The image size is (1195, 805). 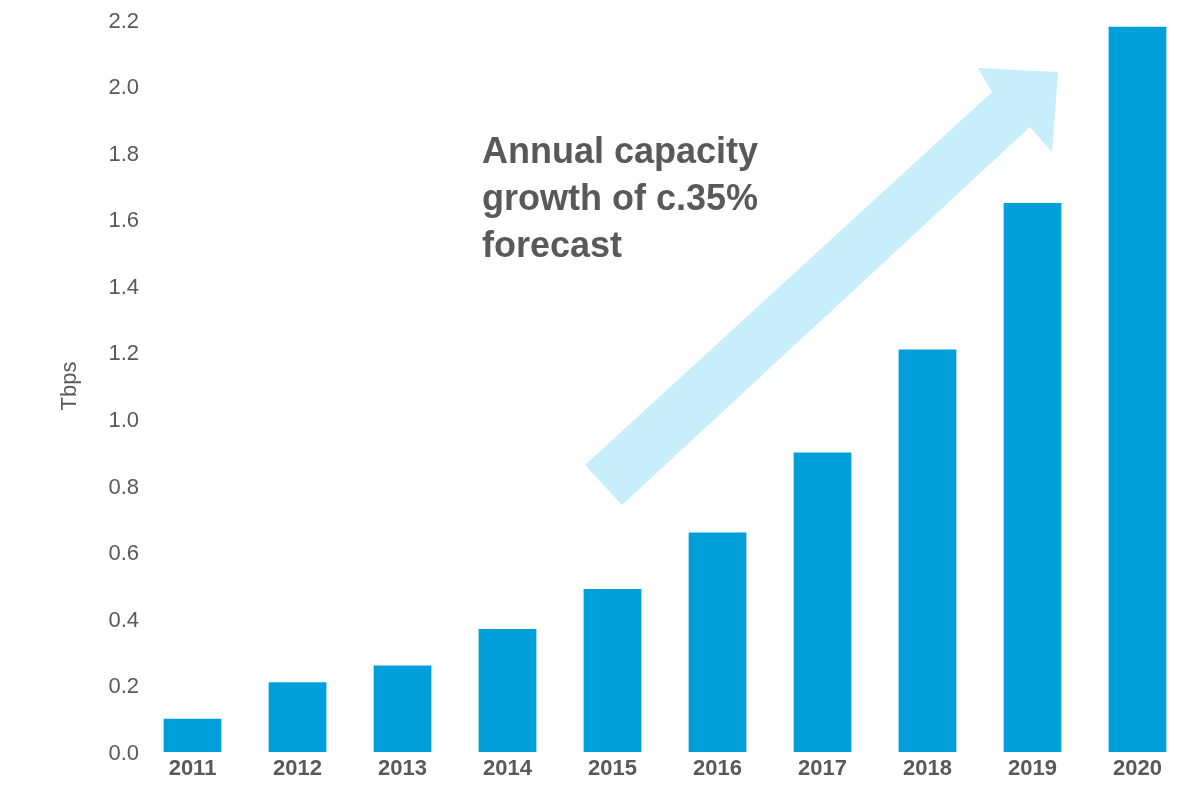 What do you see at coordinates (123, 286) in the screenshot?
I see `y-tick-label: 1.4` at bounding box center [123, 286].